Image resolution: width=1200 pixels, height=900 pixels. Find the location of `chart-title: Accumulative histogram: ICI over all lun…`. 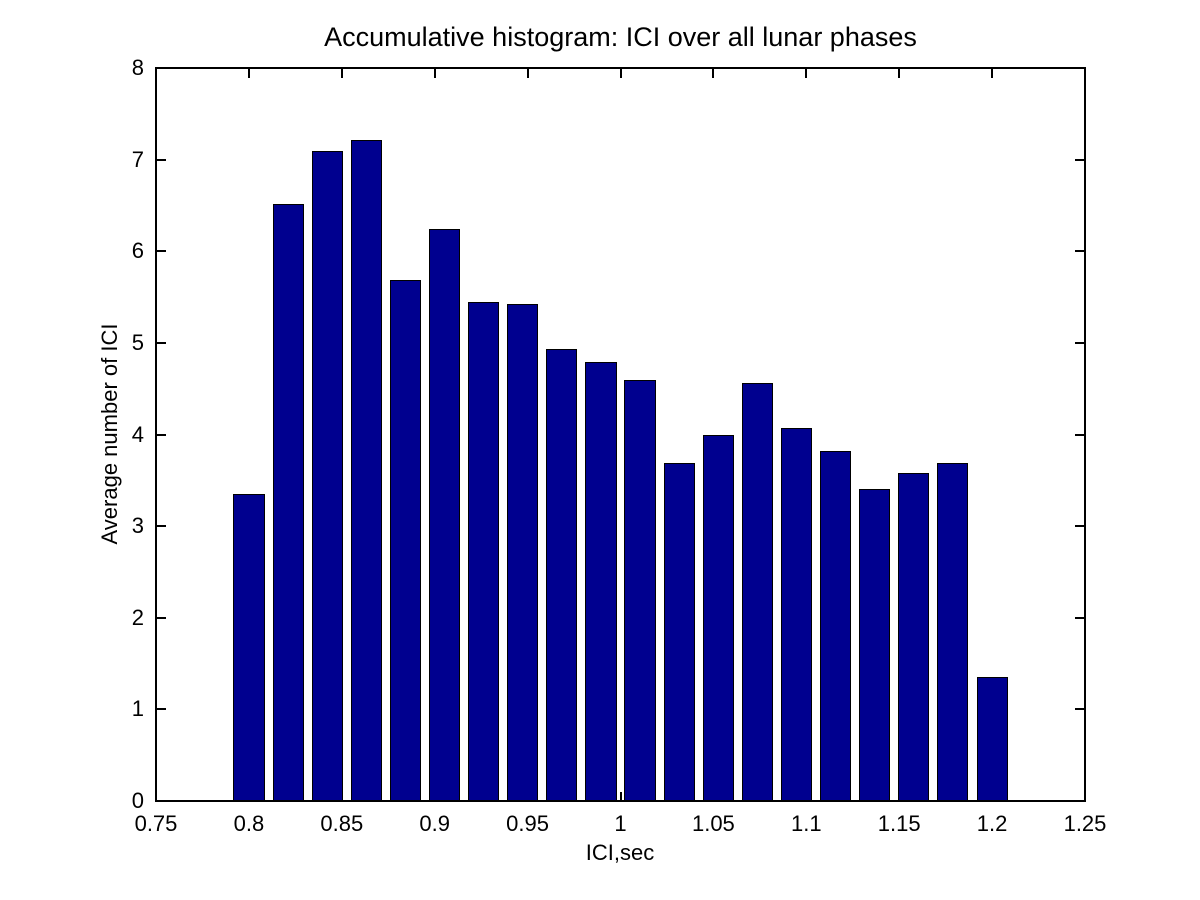

chart-title: Accumulative histogram: ICI over all lun… is located at coordinates (620, 37).